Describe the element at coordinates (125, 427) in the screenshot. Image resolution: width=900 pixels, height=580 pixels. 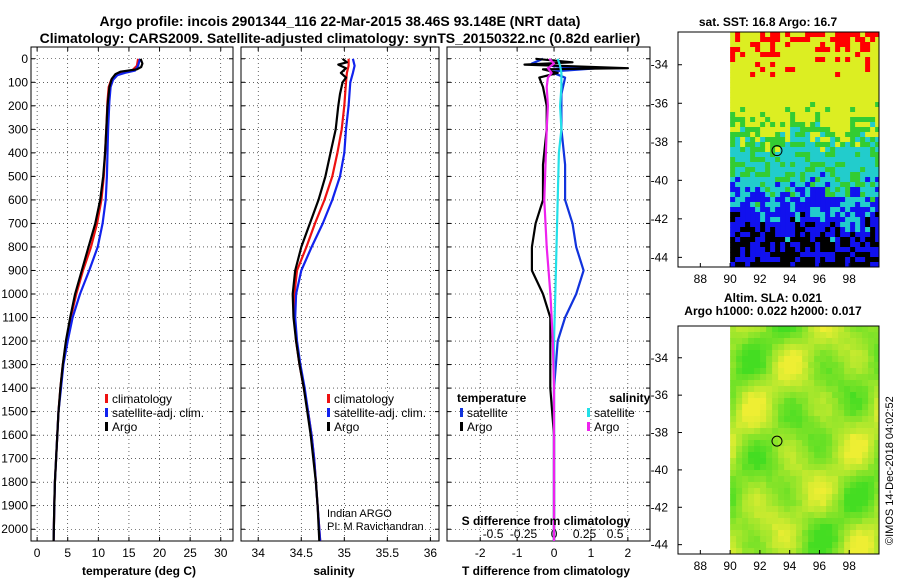
I see `legend-argo-label: Argo` at that location.